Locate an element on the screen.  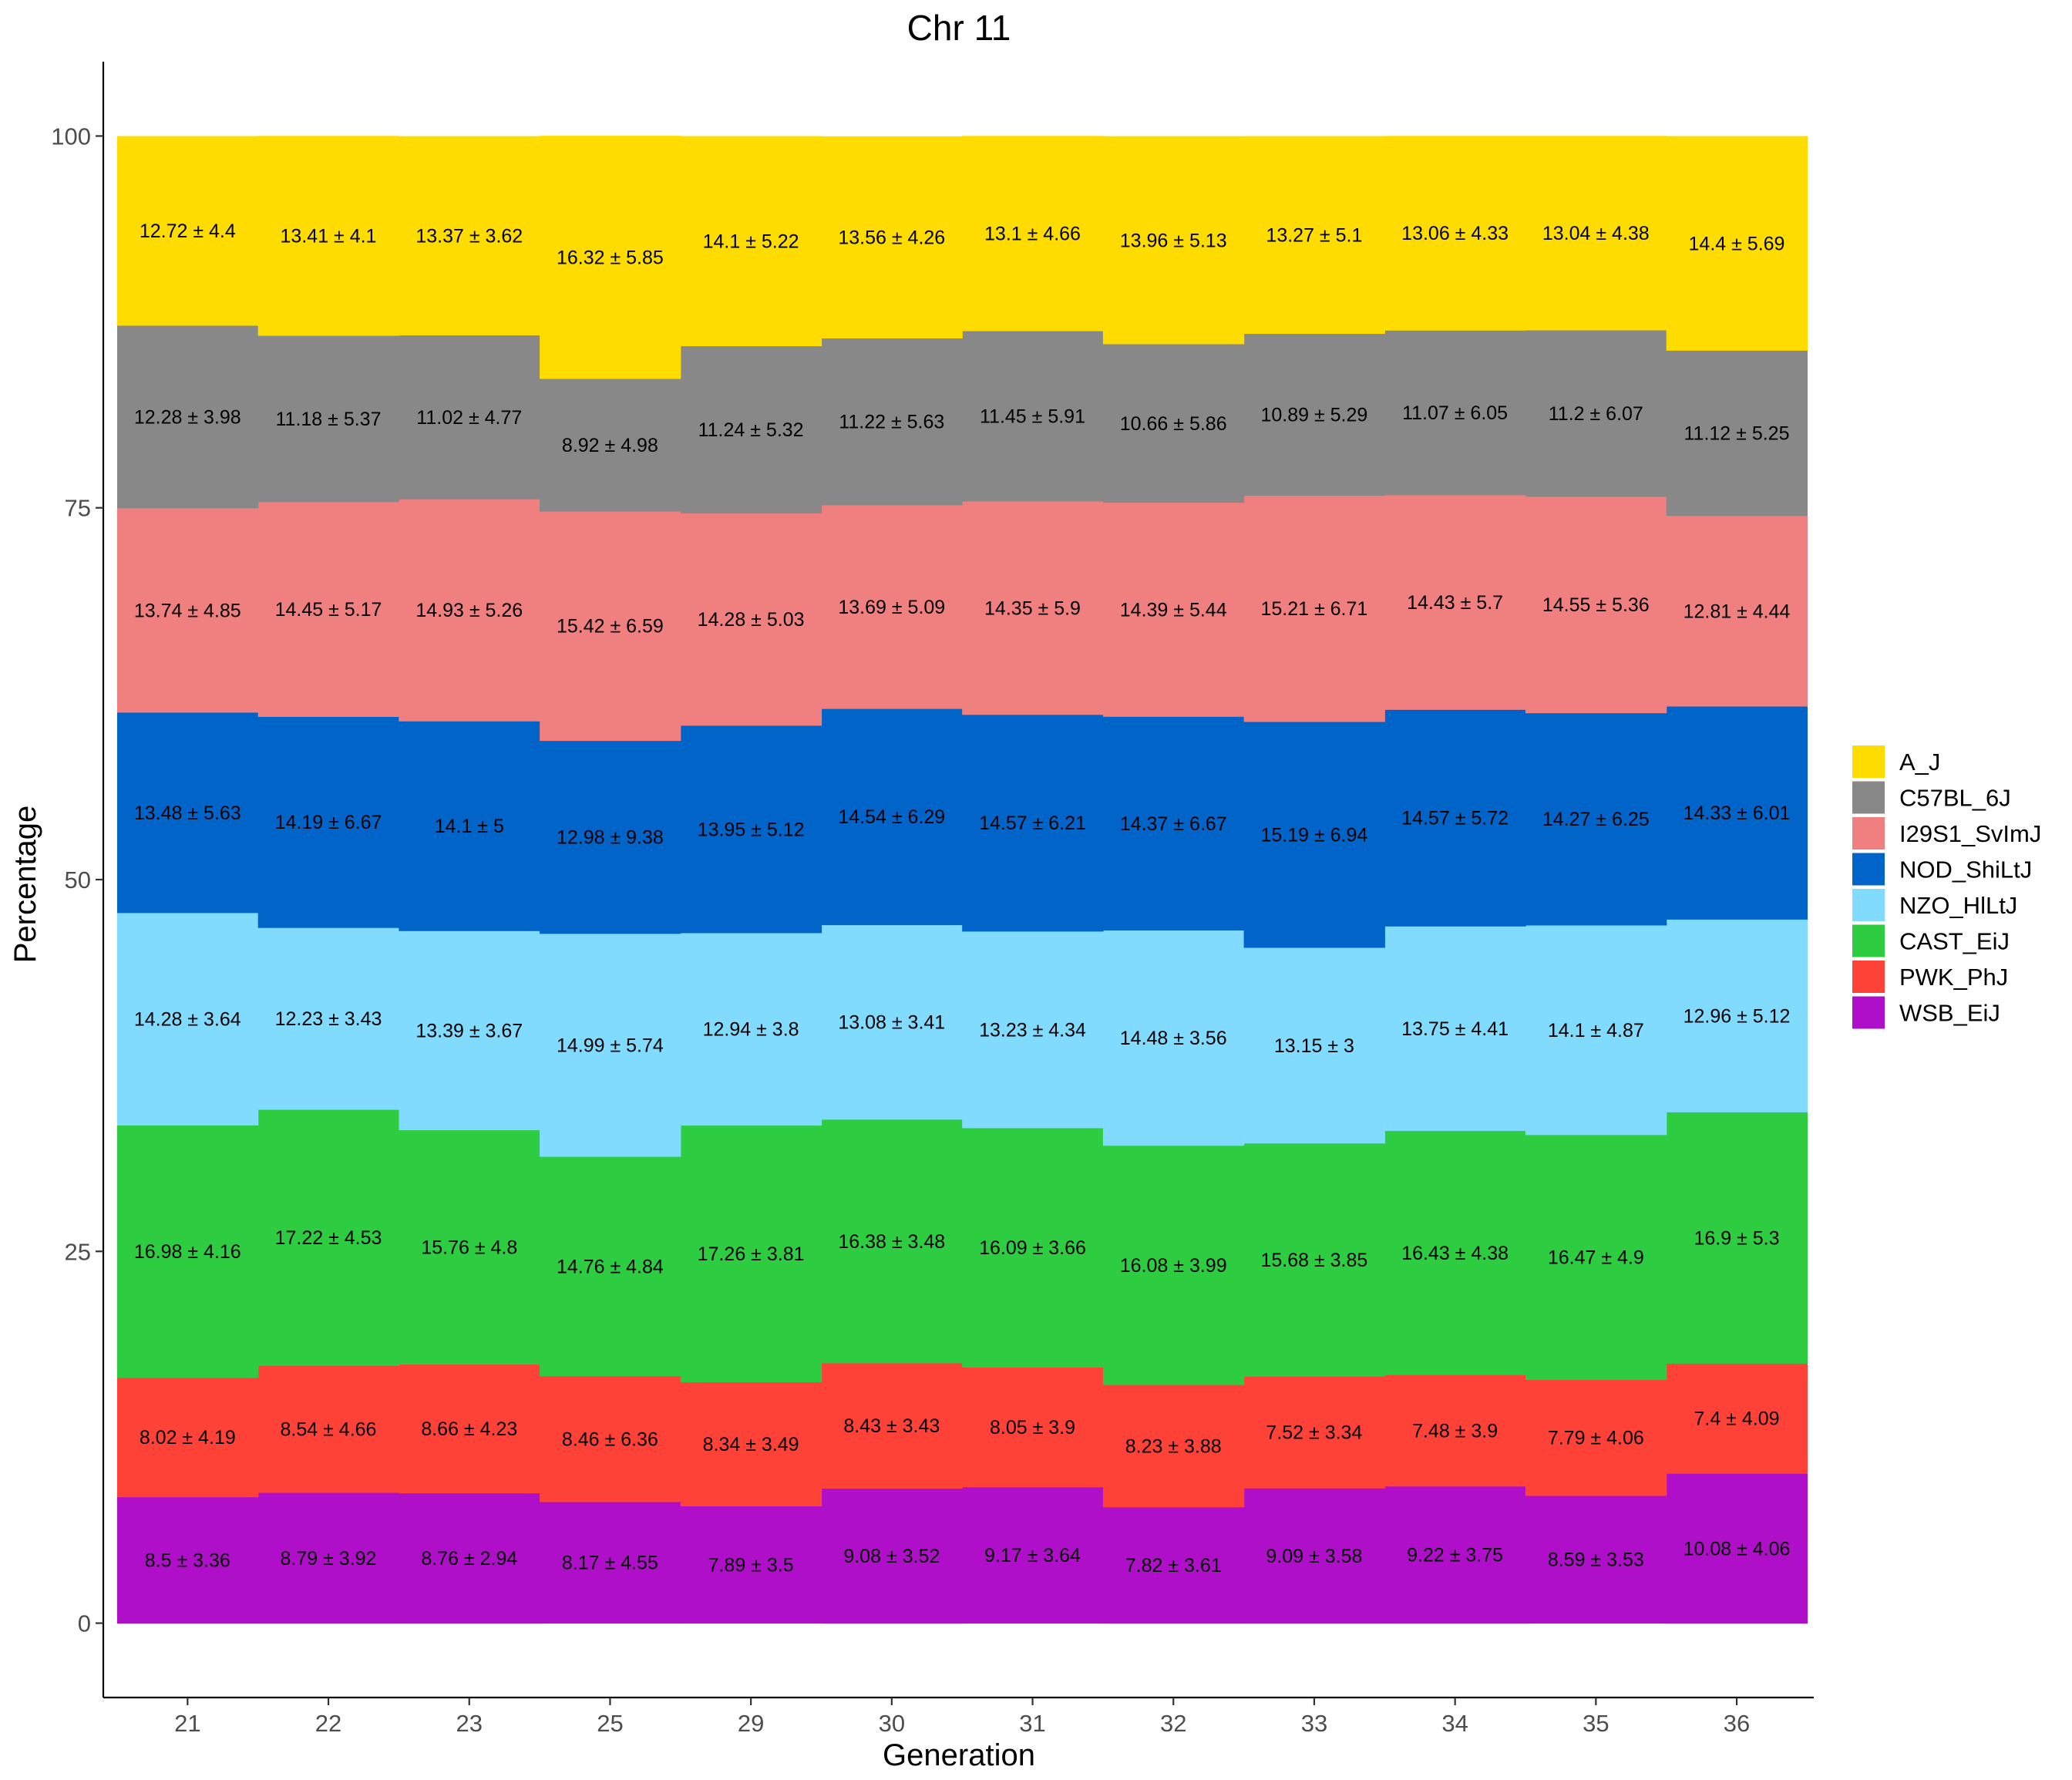
data-label: 17.22 ± 4.53 is located at coordinates (329, 1238).